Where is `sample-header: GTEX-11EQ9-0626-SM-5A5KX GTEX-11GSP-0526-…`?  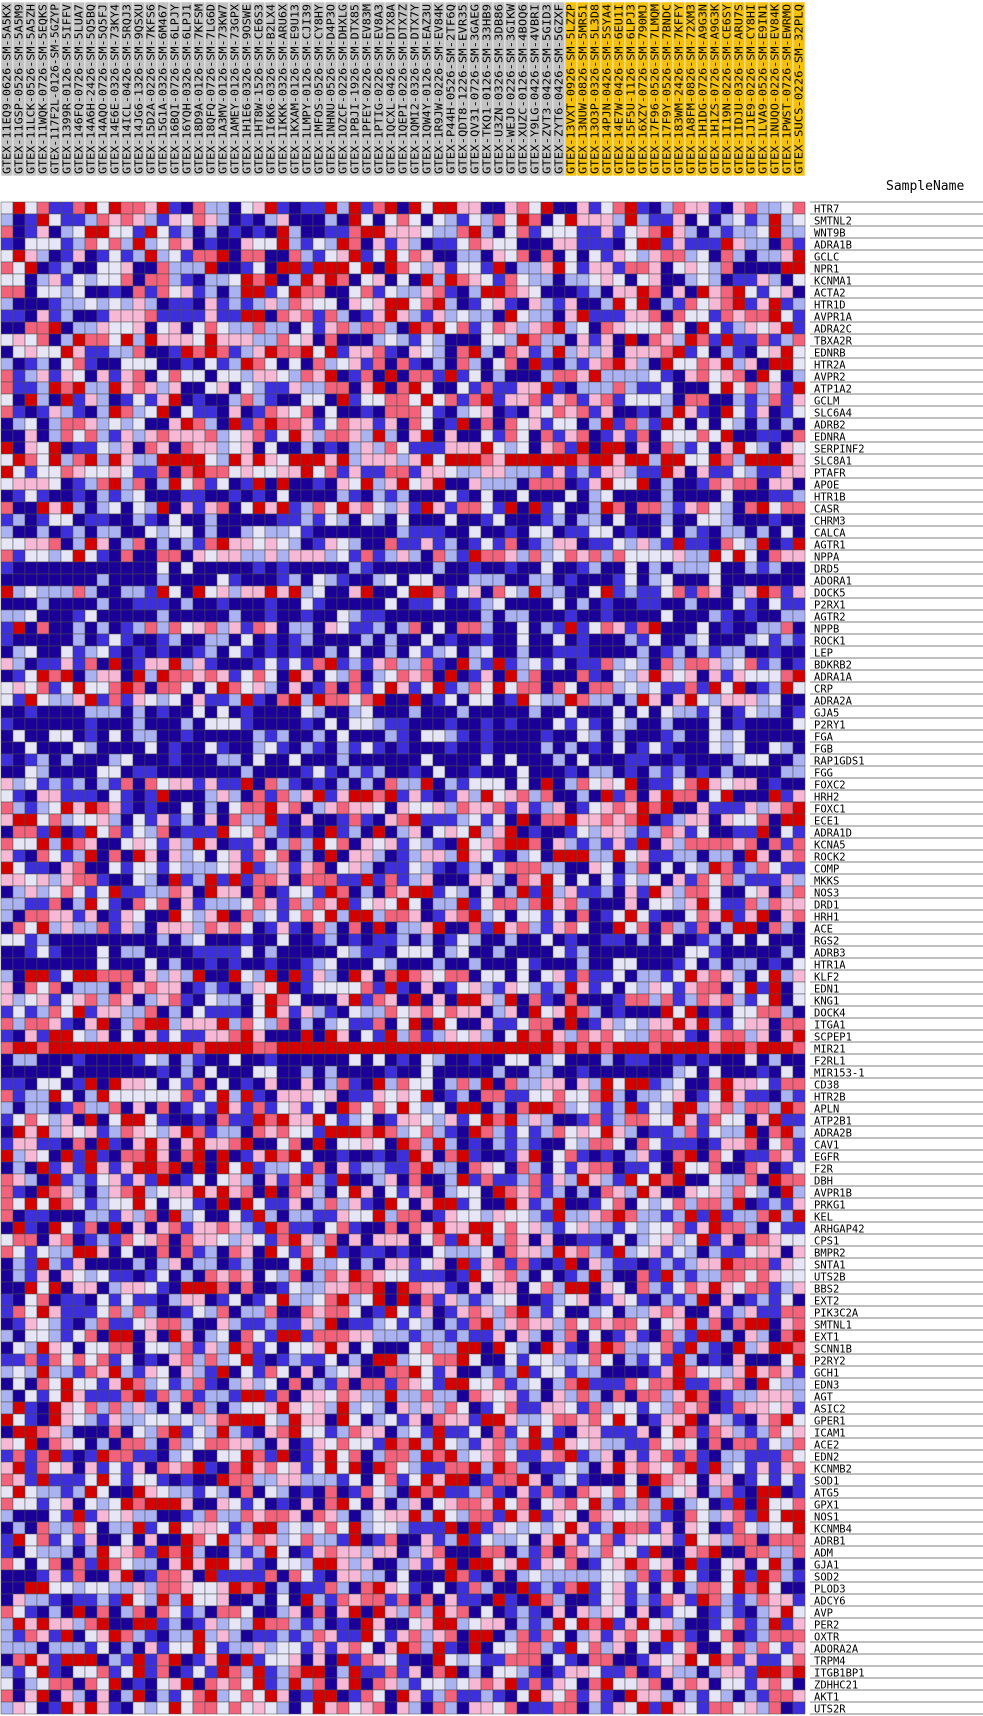 sample-header: GTEX-11EQ9-0626-SM-5A5KX GTEX-11GSP-0526-… is located at coordinates (403, 89).